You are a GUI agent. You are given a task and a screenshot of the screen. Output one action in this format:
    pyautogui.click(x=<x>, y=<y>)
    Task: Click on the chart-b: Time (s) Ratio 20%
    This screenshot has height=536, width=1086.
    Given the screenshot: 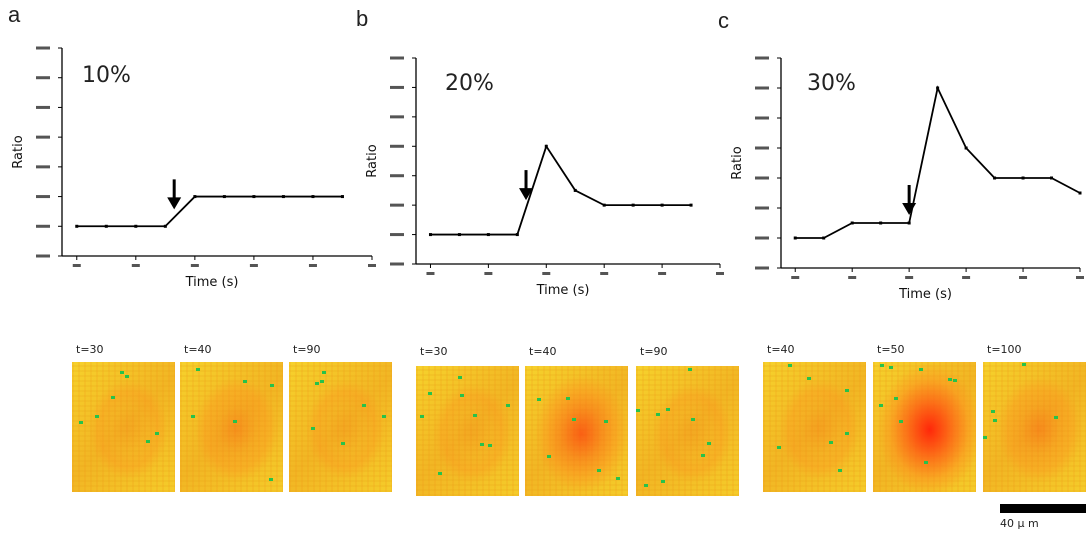 What is the action you would take?
    pyautogui.click(x=544, y=177)
    